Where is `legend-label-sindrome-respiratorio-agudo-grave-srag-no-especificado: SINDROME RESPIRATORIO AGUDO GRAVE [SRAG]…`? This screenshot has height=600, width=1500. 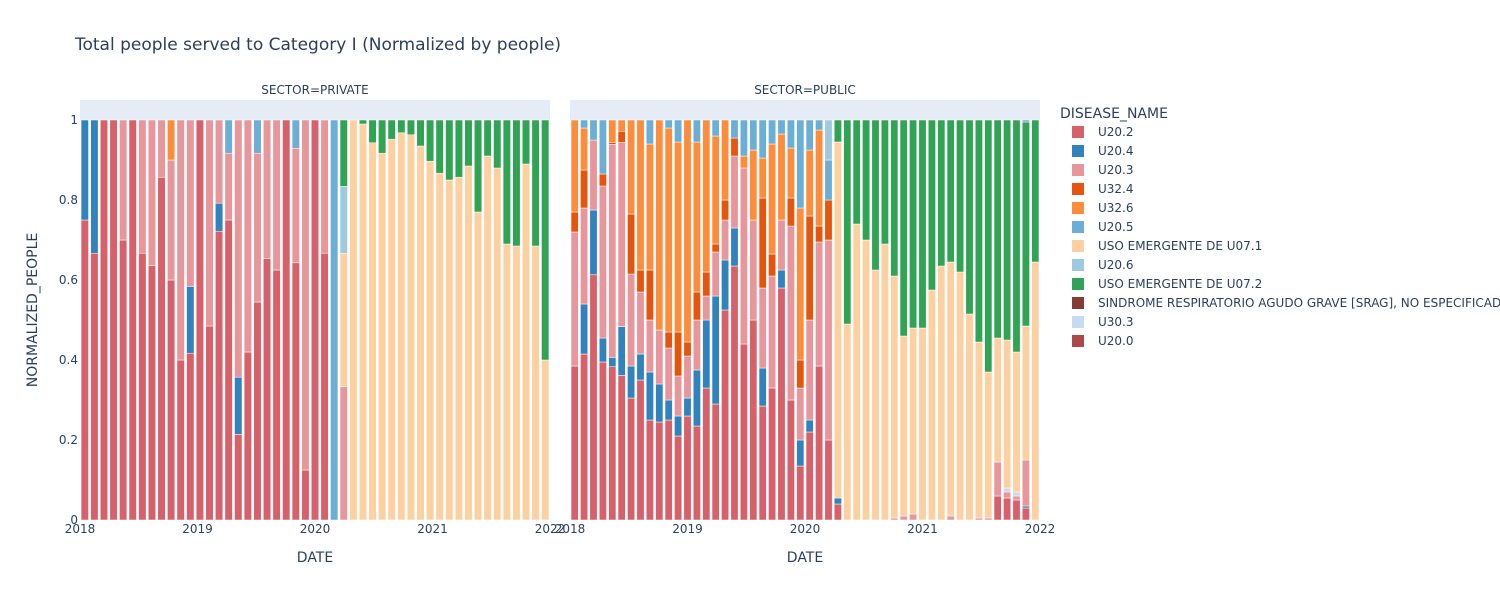 legend-label-sindrome-respiratorio-agudo-grave-srag-no-especificado: SINDROME RESPIRATORIO AGUDO GRAVE [SRAG]… is located at coordinates (1299, 303).